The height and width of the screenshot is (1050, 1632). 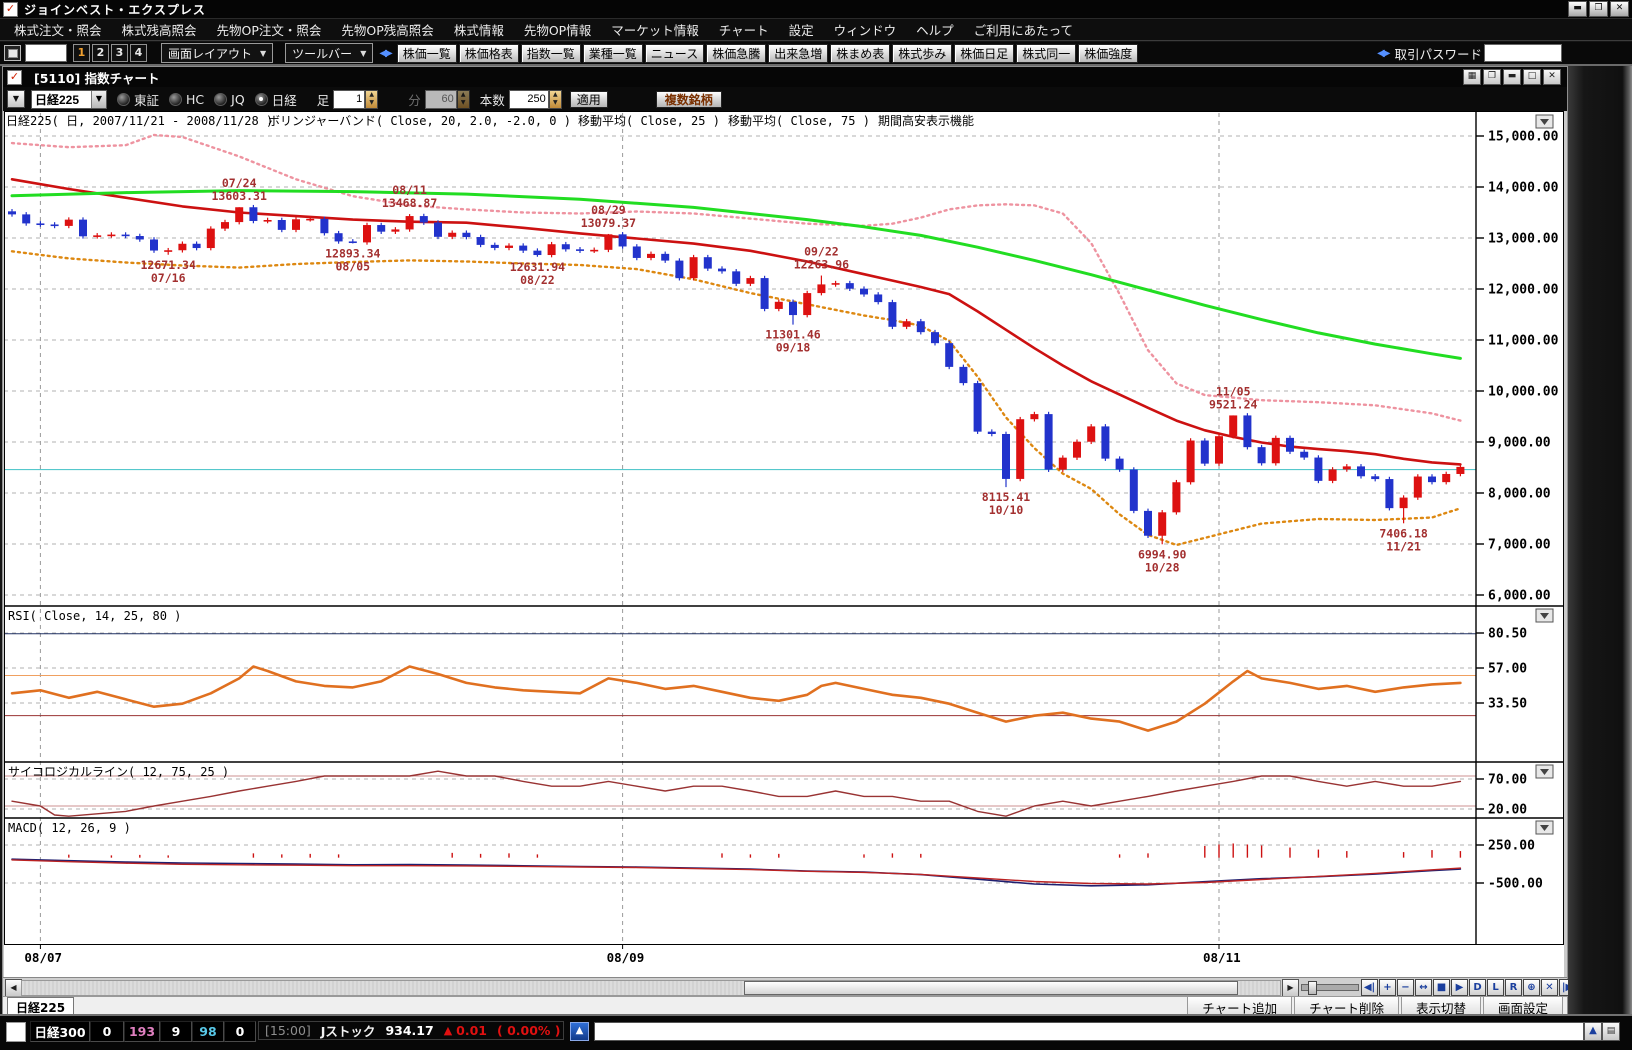 What do you see at coordinates (655, 30) in the screenshot?
I see `menu-item-6: マーケット情報` at bounding box center [655, 30].